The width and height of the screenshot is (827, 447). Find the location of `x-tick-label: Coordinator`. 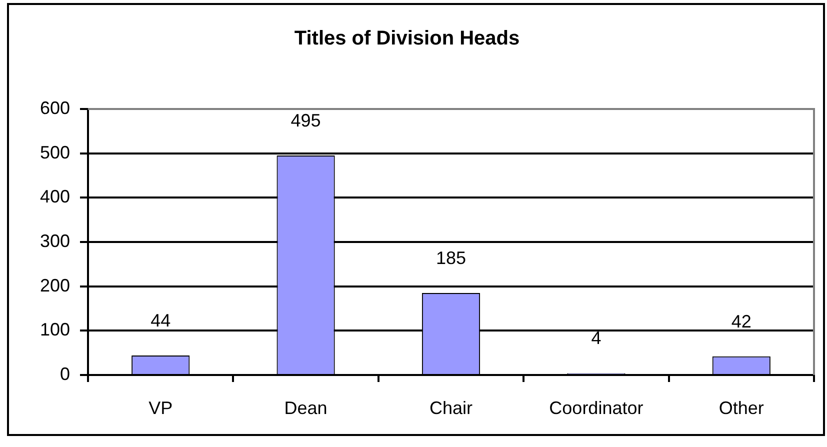

x-tick-label: Coordinator is located at coordinates (596, 408).